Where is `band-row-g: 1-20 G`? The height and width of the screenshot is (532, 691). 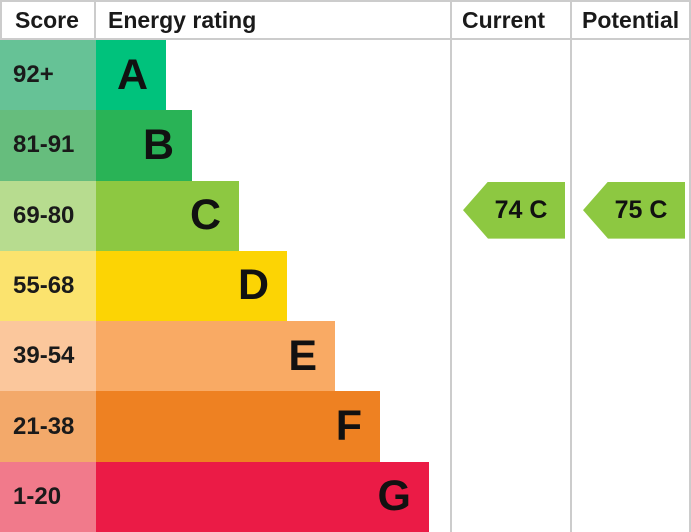 band-row-g: 1-20 G is located at coordinates (344, 496).